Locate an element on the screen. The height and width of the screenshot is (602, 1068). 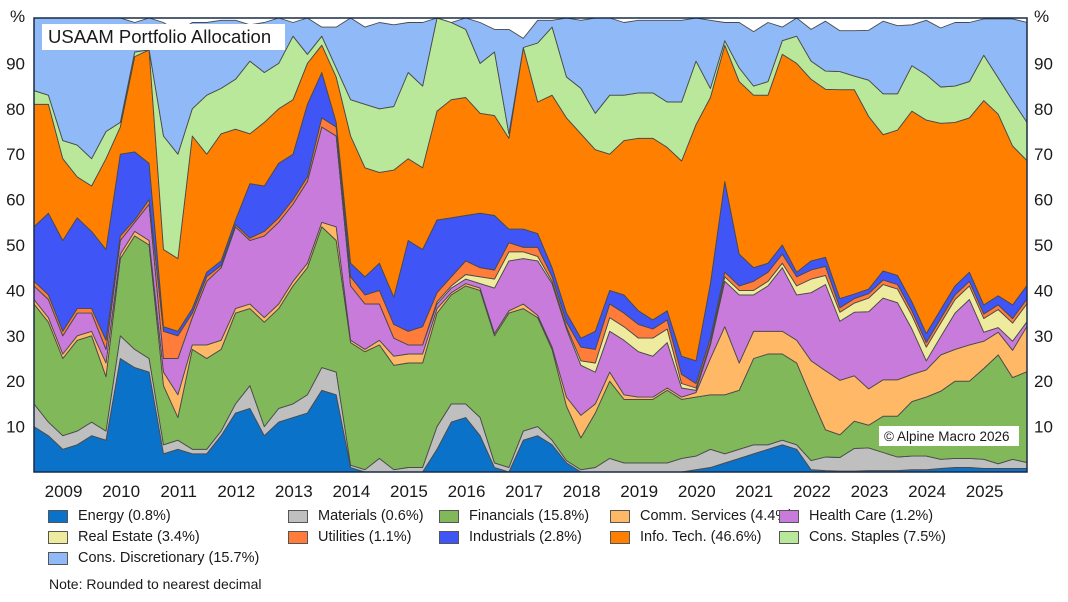
legend-label: Info. Tech. (46.6%) is located at coordinates (701, 537).